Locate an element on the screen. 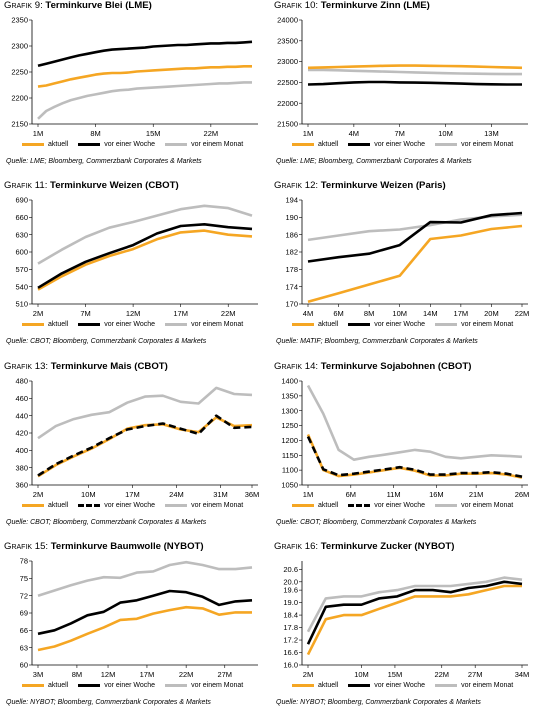 This screenshot has height=719, width=534. chart-title: Grafik 13: Terminkurve Mais (CBOT) is located at coordinates (86, 366).